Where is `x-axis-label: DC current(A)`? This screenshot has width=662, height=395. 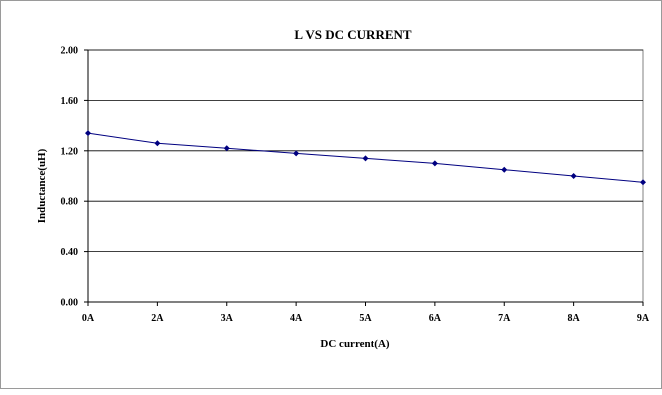
x-axis-label: DC current(A) is located at coordinates (354, 344).